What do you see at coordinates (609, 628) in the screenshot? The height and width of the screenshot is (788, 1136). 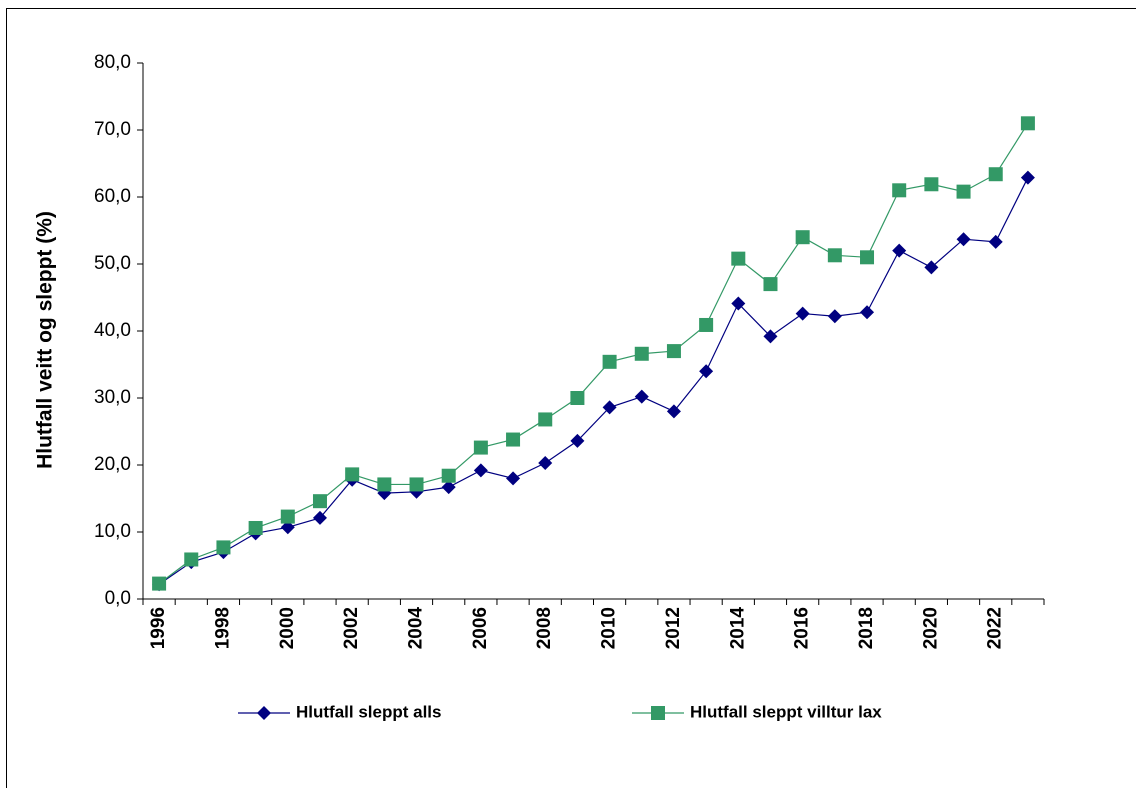 I see `x-tick-label: 2010` at bounding box center [609, 628].